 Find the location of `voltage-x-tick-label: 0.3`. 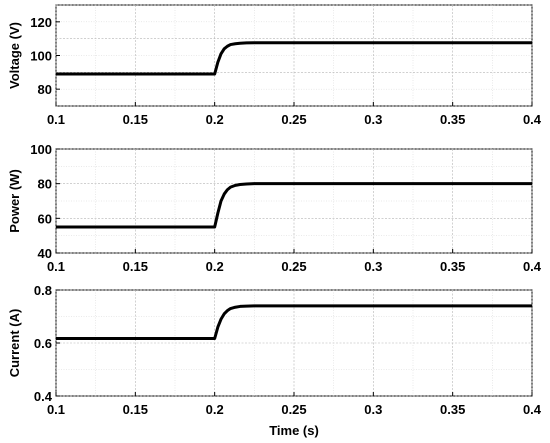

voltage-x-tick-label: 0.3 is located at coordinates (373, 119).